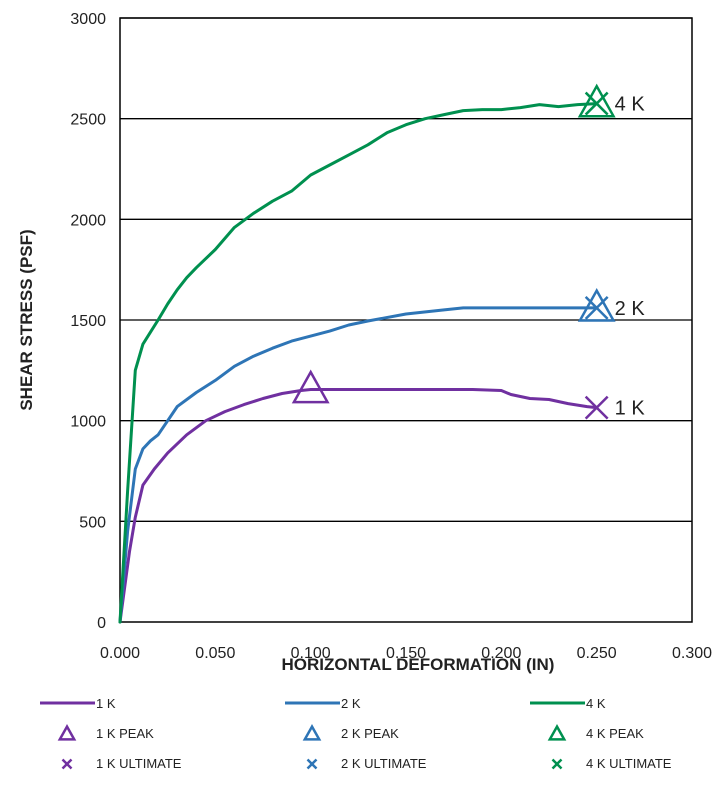 The image size is (722, 798). Describe the element at coordinates (88, 220) in the screenshot. I see `y-tick-label: 2000` at that location.